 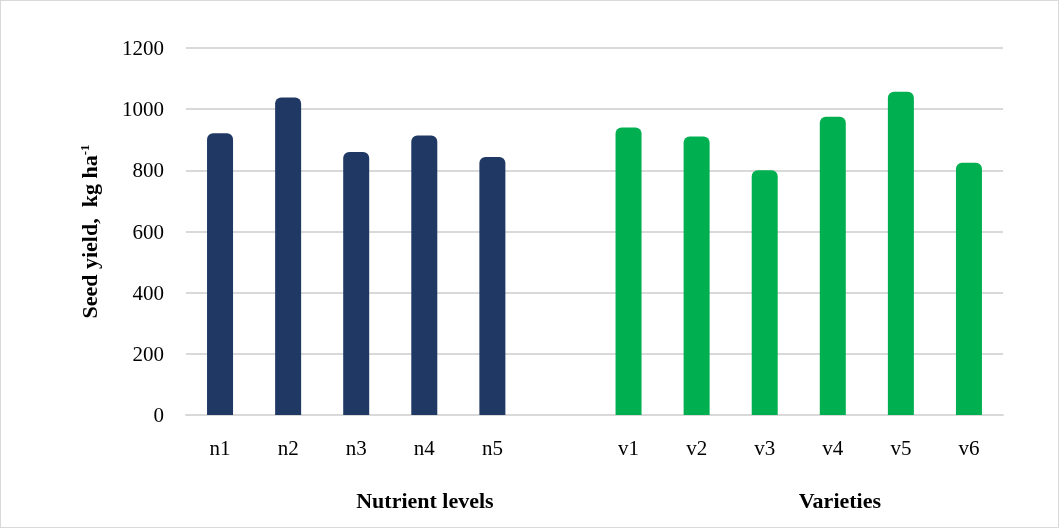 I want to click on y-tick-label: 1200, so click(x=143, y=48).